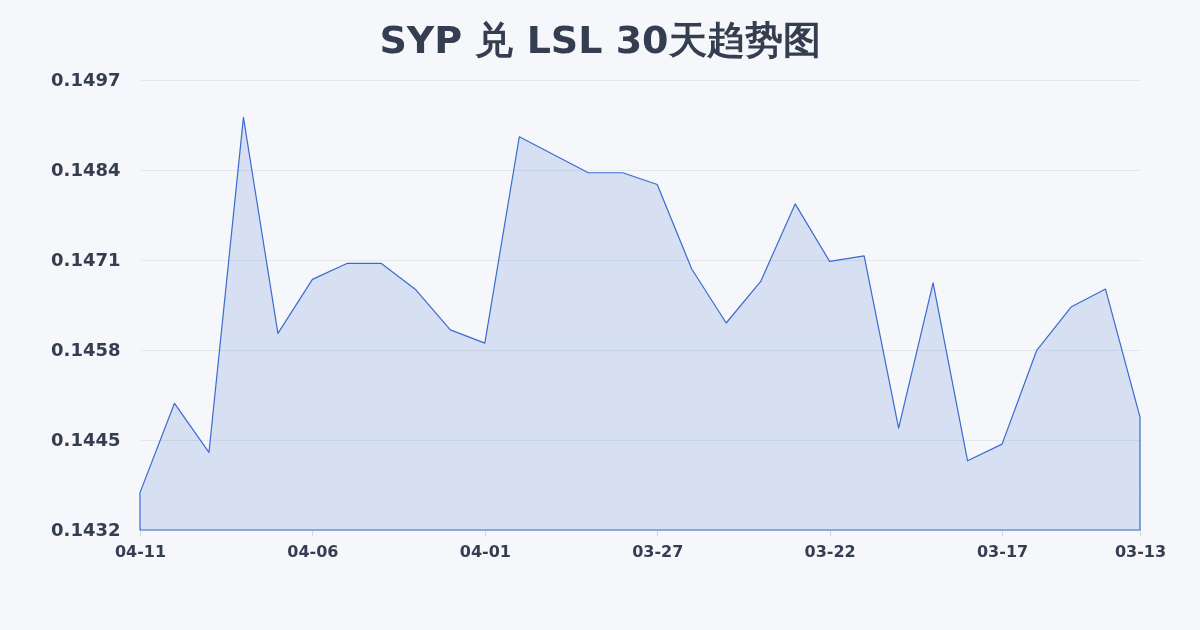 The height and width of the screenshot is (630, 1200). Describe the element at coordinates (86, 529) in the screenshot. I see `y-tick-label: 0.1432` at that location.